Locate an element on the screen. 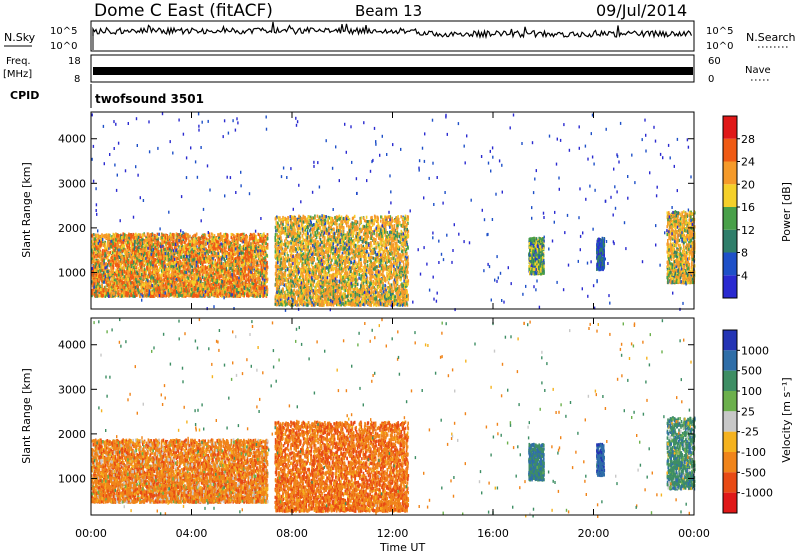 The image size is (800, 554). freq-tick-top: 18 is located at coordinates (74, 61).